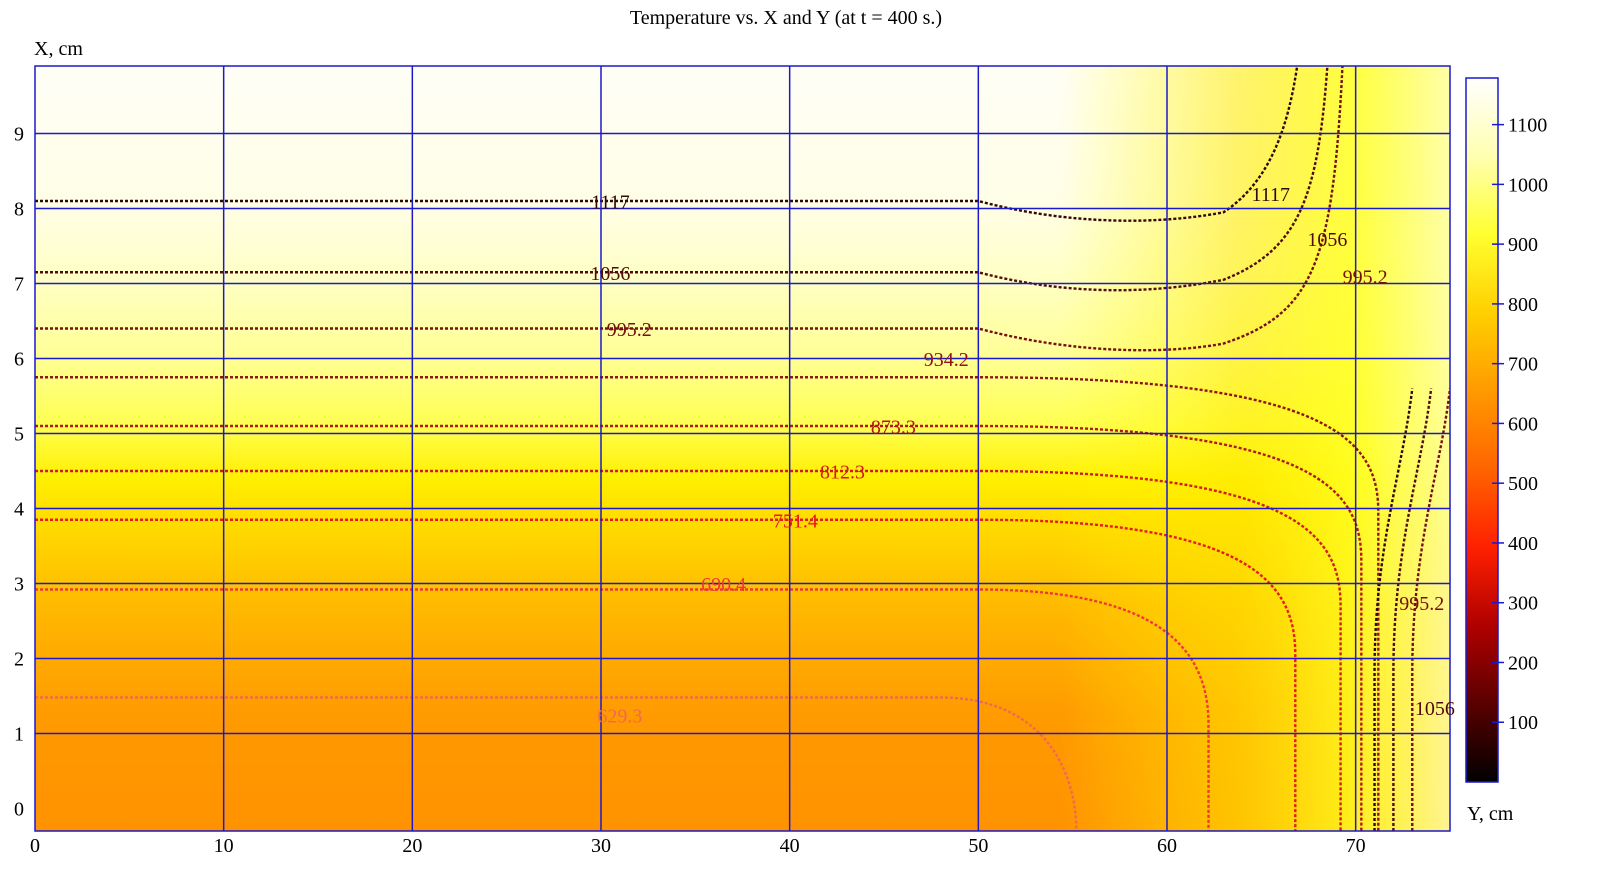 The image size is (1604, 875). Describe the element at coordinates (1523, 424) in the screenshot. I see `colorbar-tick-label: 600` at that location.